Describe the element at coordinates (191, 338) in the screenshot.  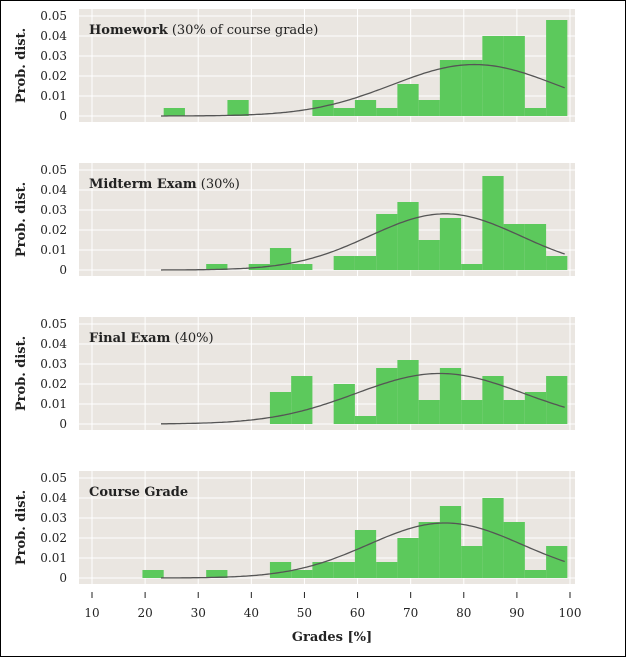
I see `panel-3-title-rest: (40%)` at that location.